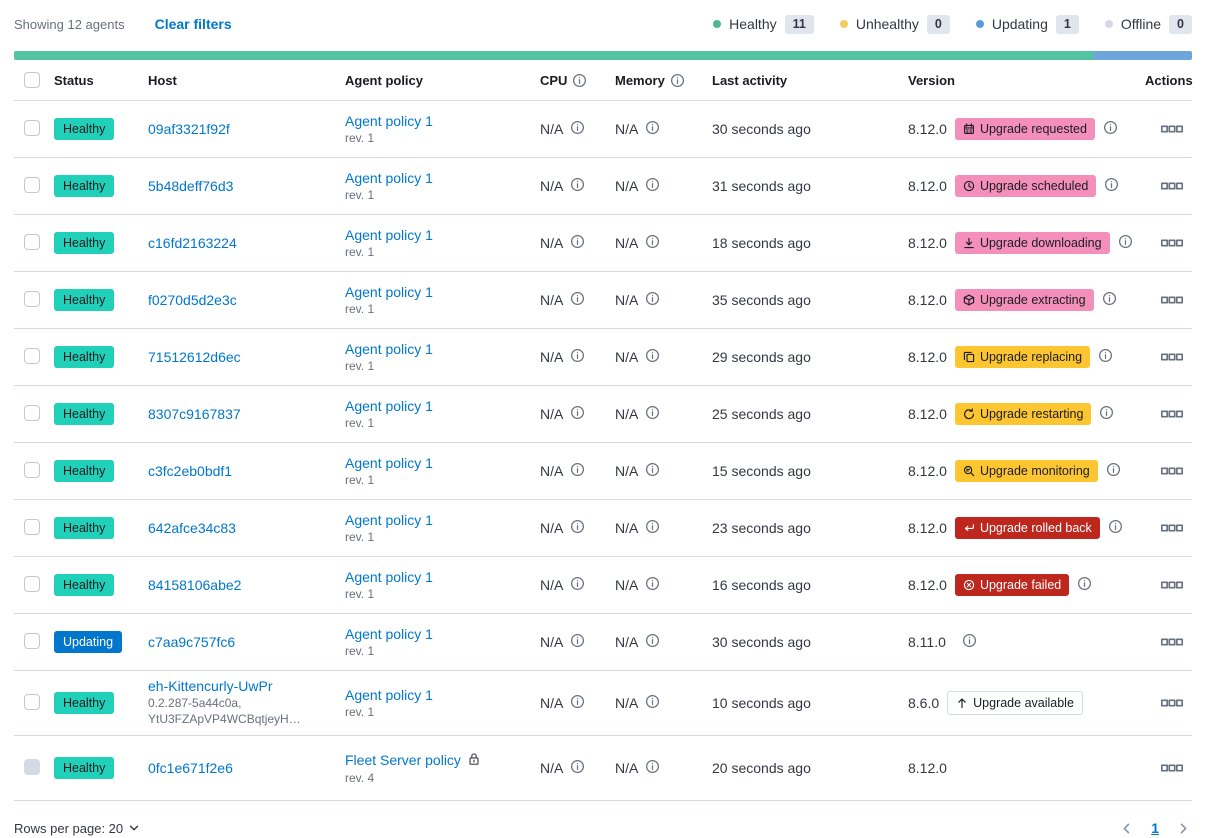  Describe the element at coordinates (190, 471) in the screenshot. I see `host-link: c3fc2eb0bdf1` at that location.